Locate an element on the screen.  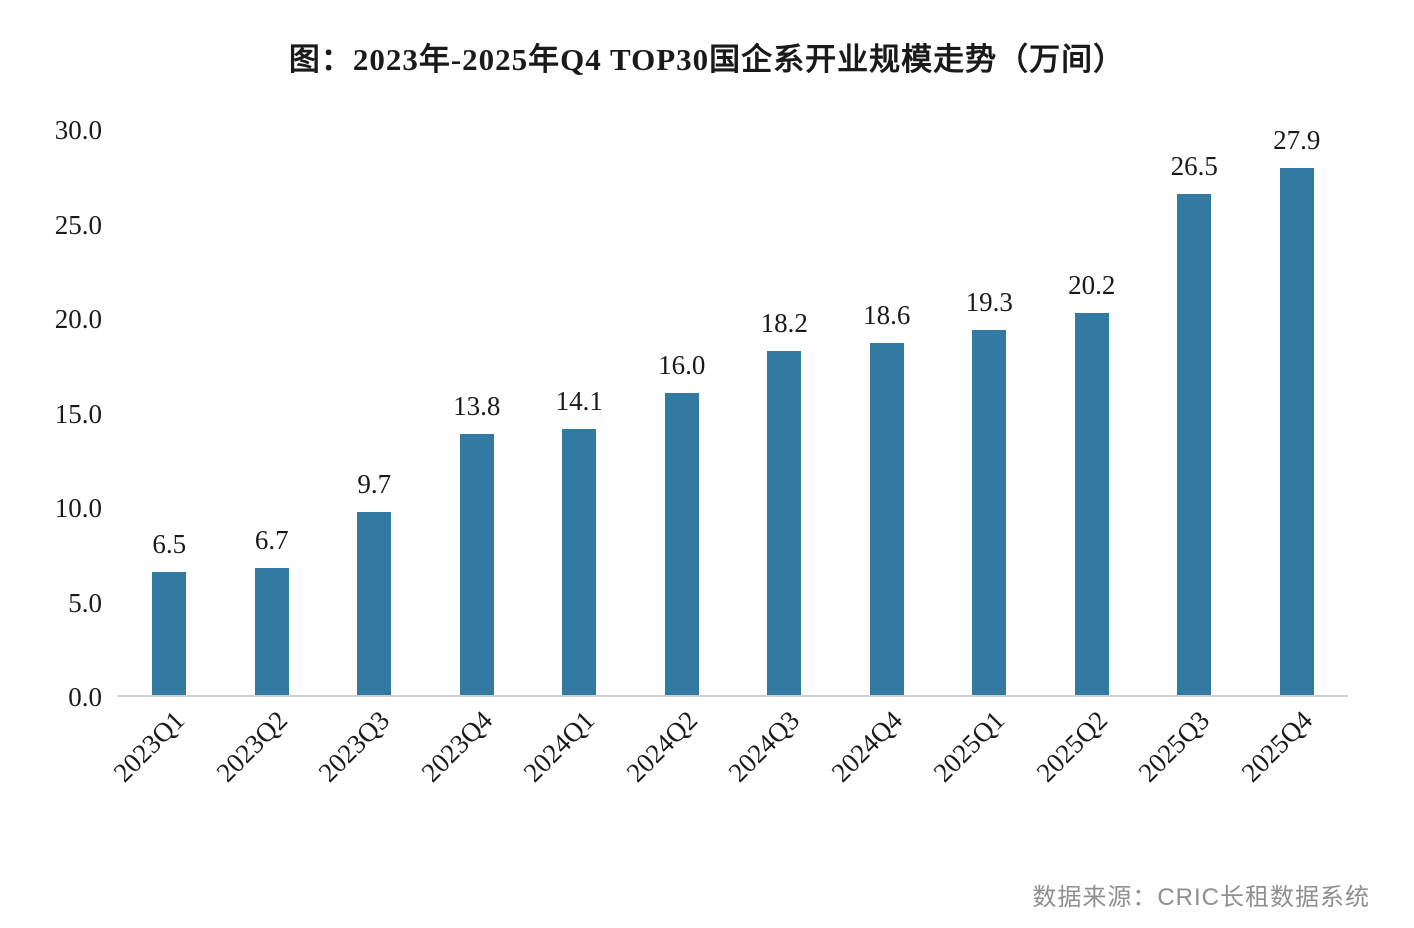
x-tick-label: 2024Q2 is located at coordinates (661, 746).